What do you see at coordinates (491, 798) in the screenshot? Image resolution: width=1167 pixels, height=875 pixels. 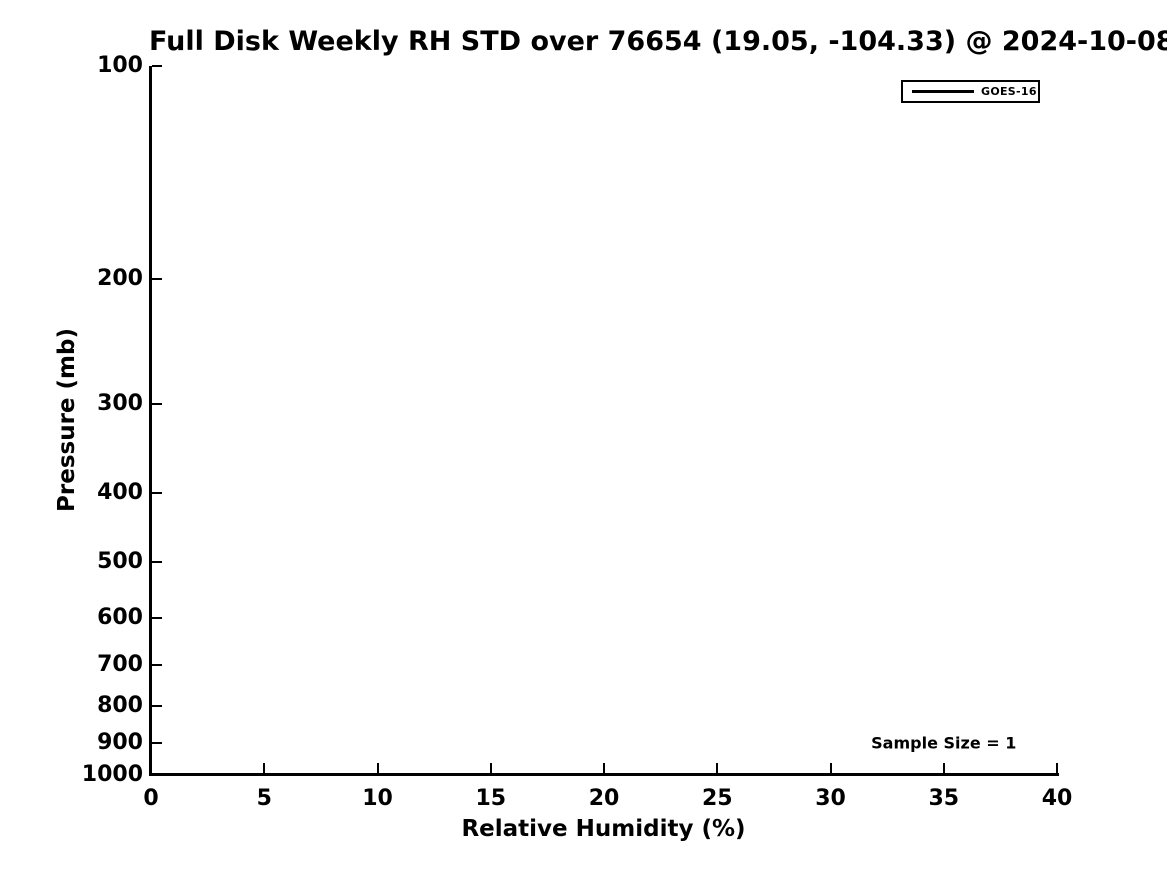 I see `x-tick-label: 15` at bounding box center [491, 798].